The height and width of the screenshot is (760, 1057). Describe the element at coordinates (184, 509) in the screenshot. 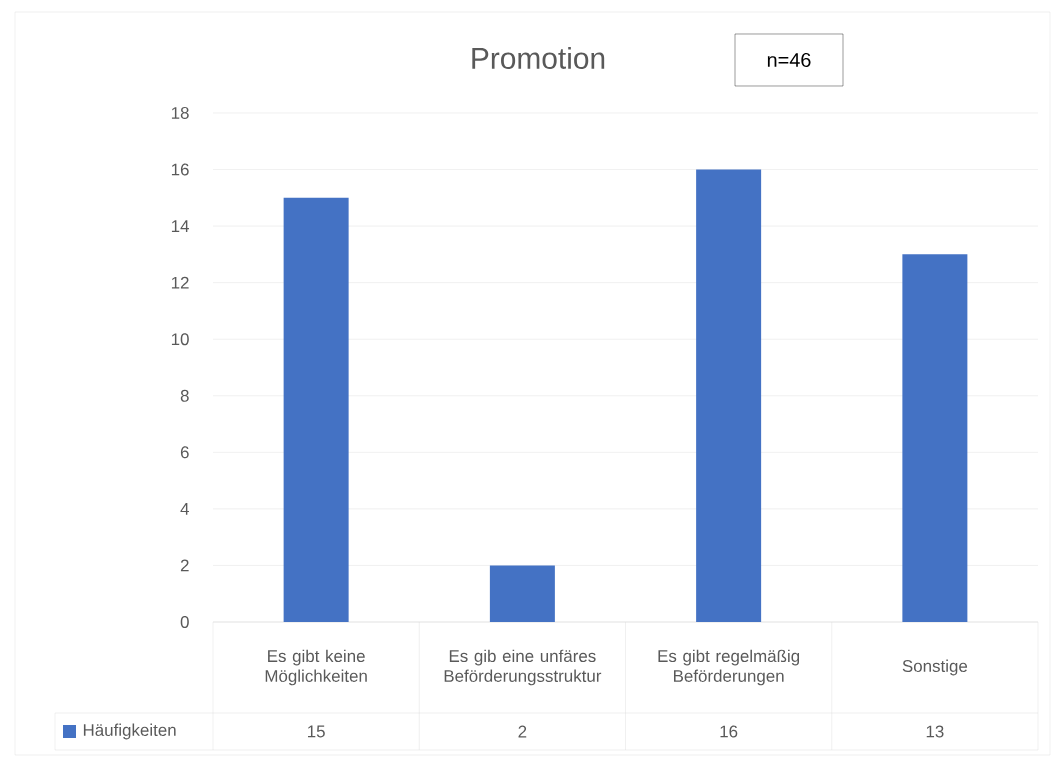

I see `y-tick-label: 4` at that location.